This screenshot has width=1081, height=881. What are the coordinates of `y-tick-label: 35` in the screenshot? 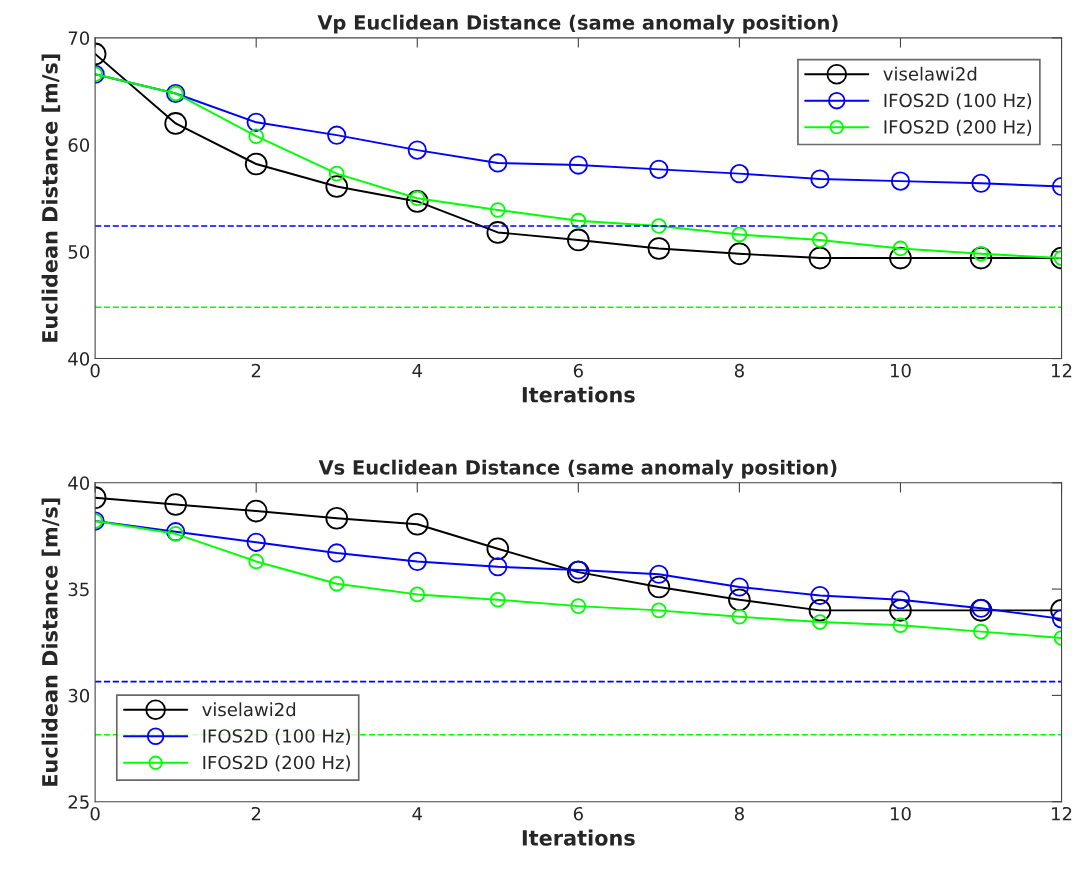 It's located at (78, 589).